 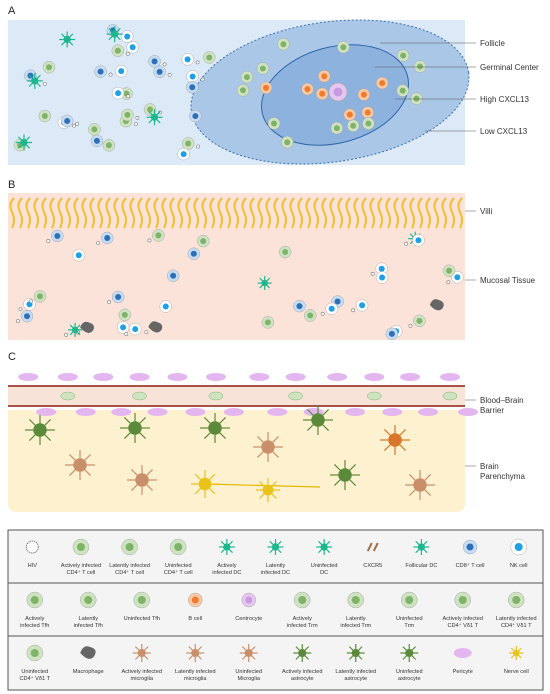 I want to click on label-line: Microglia, so click(x=249, y=679).